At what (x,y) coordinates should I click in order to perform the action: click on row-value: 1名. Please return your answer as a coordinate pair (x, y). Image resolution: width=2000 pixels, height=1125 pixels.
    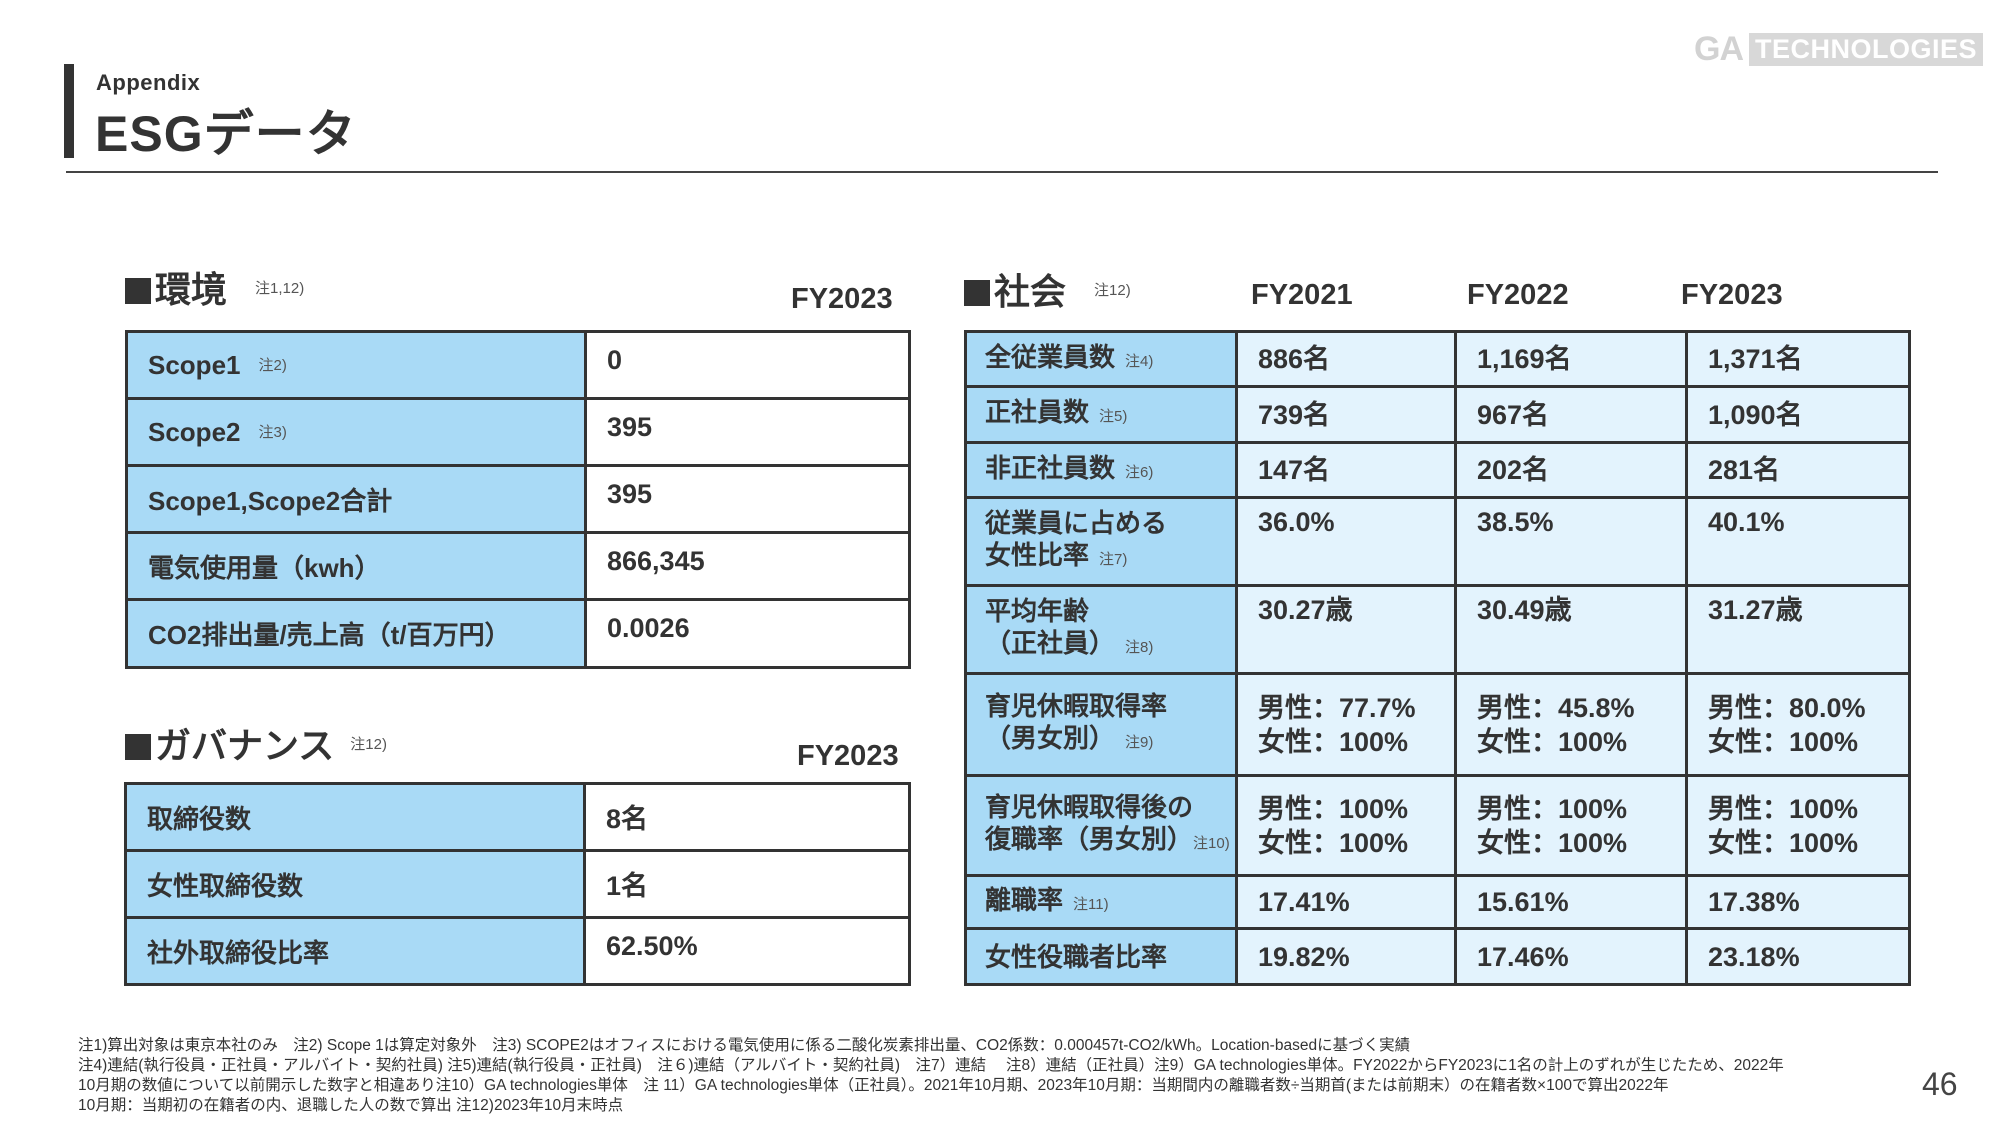
    Looking at the image, I should click on (747, 884).